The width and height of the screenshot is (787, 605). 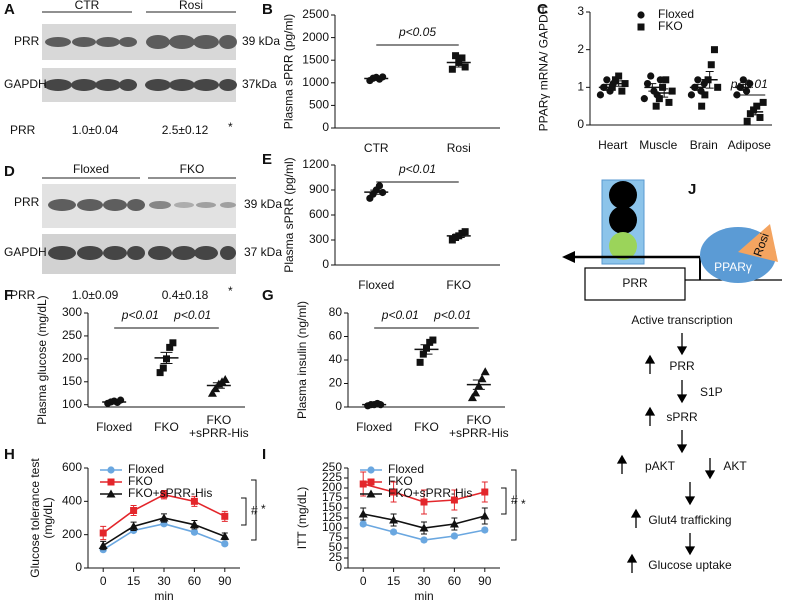 What do you see at coordinates (9, 9) in the screenshot?
I see `panel-label: A` at bounding box center [9, 9].